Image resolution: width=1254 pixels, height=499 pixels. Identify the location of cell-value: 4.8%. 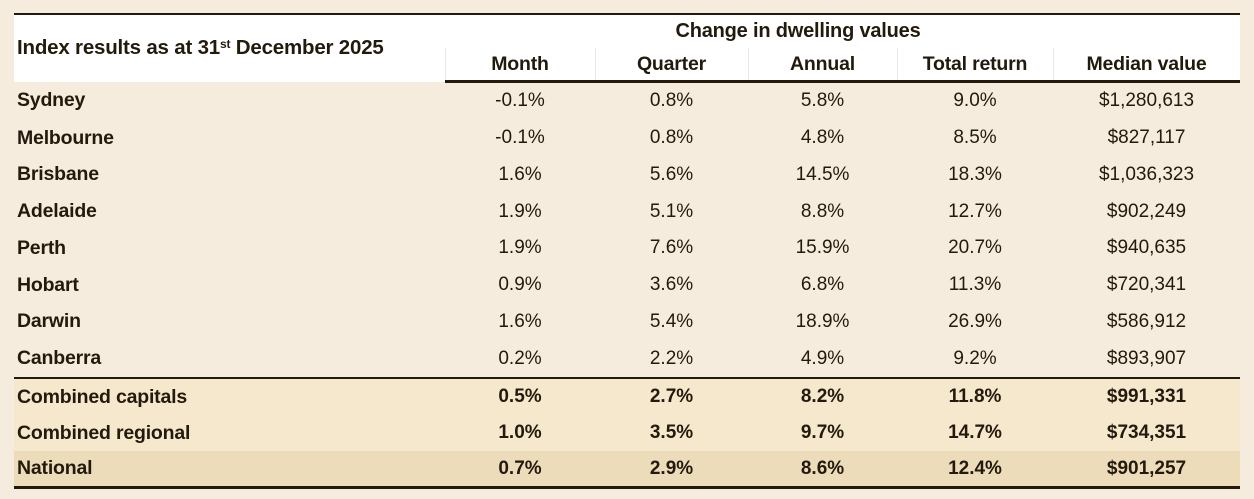
(822, 138).